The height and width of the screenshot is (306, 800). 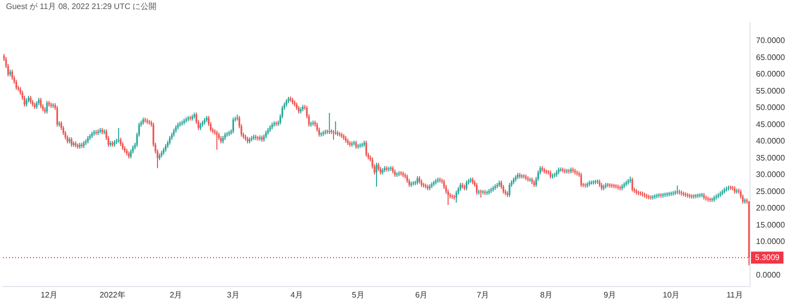 What do you see at coordinates (771, 175) in the screenshot?
I see `y-tick-label: 30.0000` at bounding box center [771, 175].